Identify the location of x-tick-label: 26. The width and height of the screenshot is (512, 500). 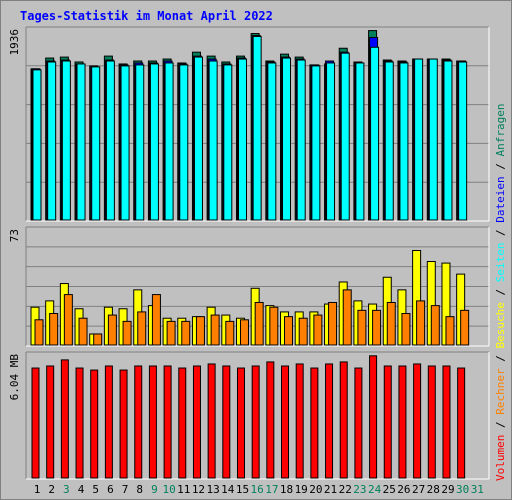
(403, 489).